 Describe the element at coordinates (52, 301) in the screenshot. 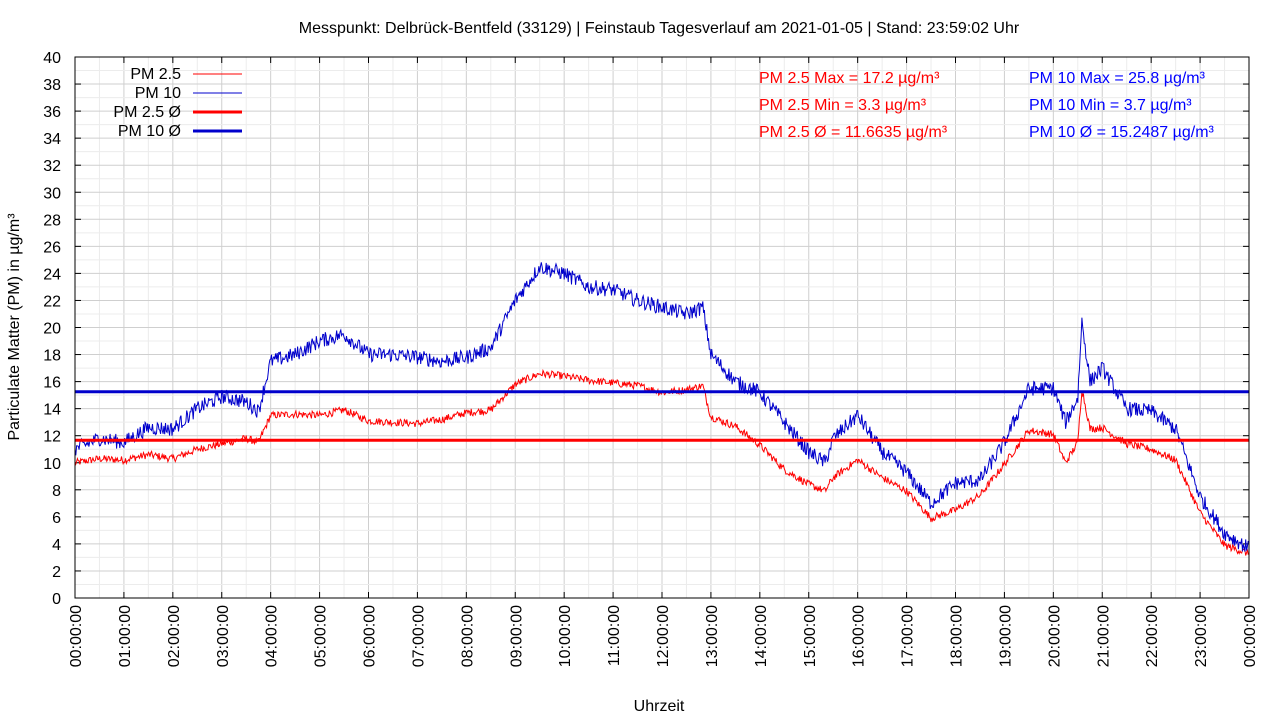

I see `y-tick-label: 22` at that location.